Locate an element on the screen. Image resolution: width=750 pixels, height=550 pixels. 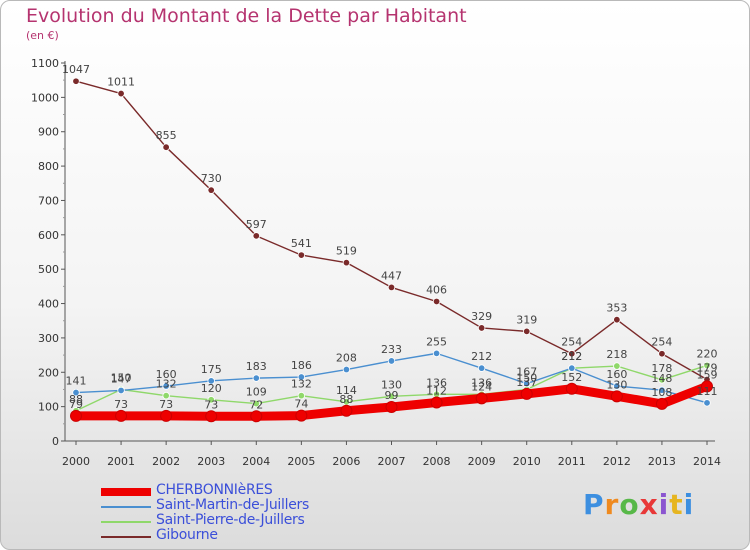
data-label: 120 is located at coordinates (211, 388).